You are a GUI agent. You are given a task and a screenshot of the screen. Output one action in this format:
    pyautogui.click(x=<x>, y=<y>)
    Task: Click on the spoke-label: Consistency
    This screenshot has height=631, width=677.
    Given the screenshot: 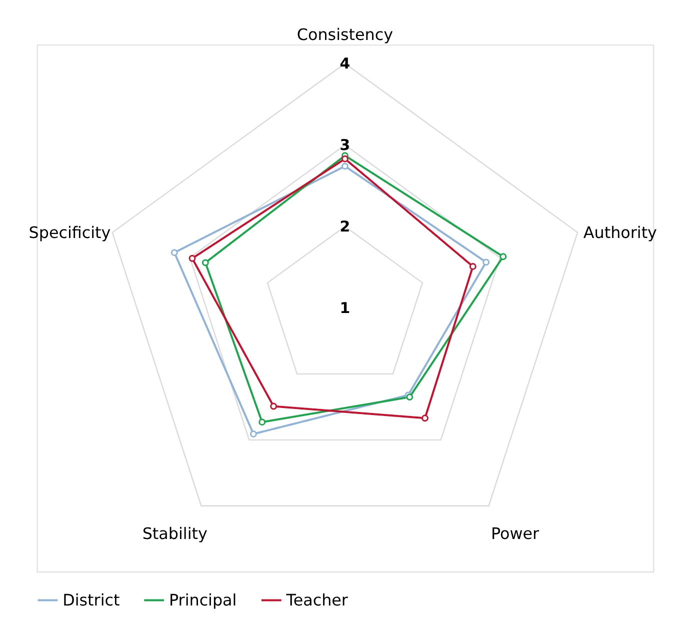 What is the action you would take?
    pyautogui.click(x=345, y=34)
    